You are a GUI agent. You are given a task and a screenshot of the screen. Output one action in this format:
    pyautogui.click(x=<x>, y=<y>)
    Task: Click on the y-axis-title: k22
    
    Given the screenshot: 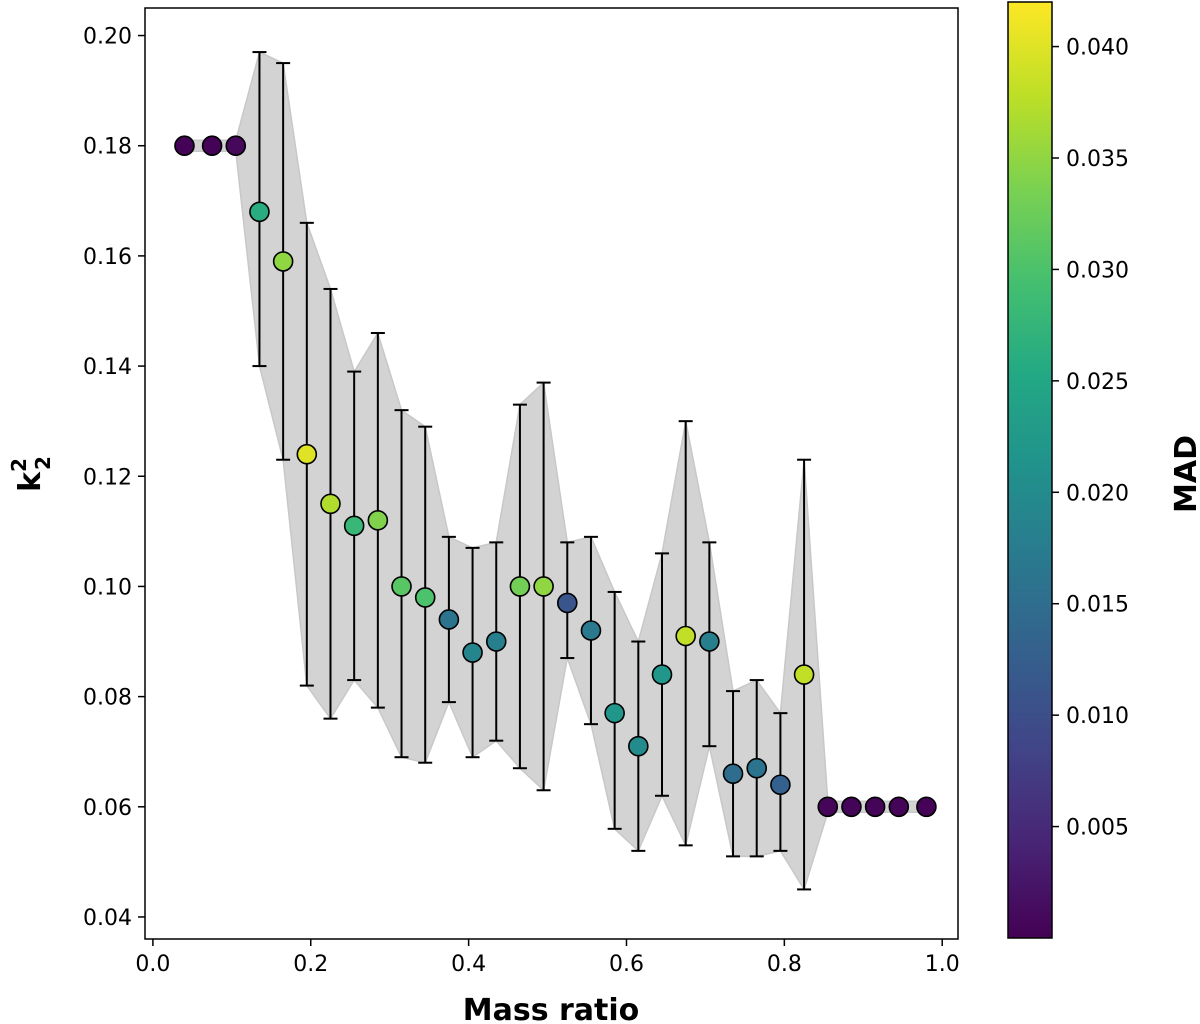 What is the action you would take?
    pyautogui.click(x=31, y=474)
    